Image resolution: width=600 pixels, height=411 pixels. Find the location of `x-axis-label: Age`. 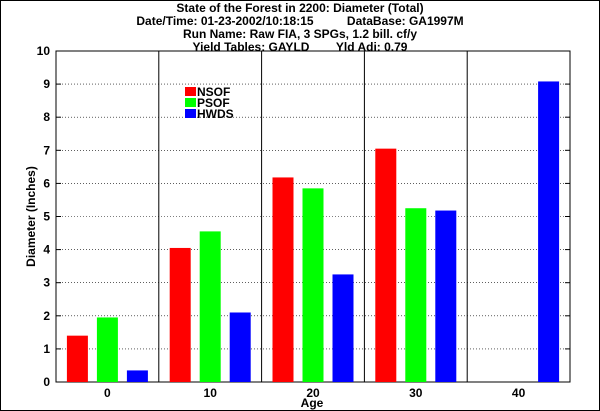

x-axis-label: Age is located at coordinates (312, 403).